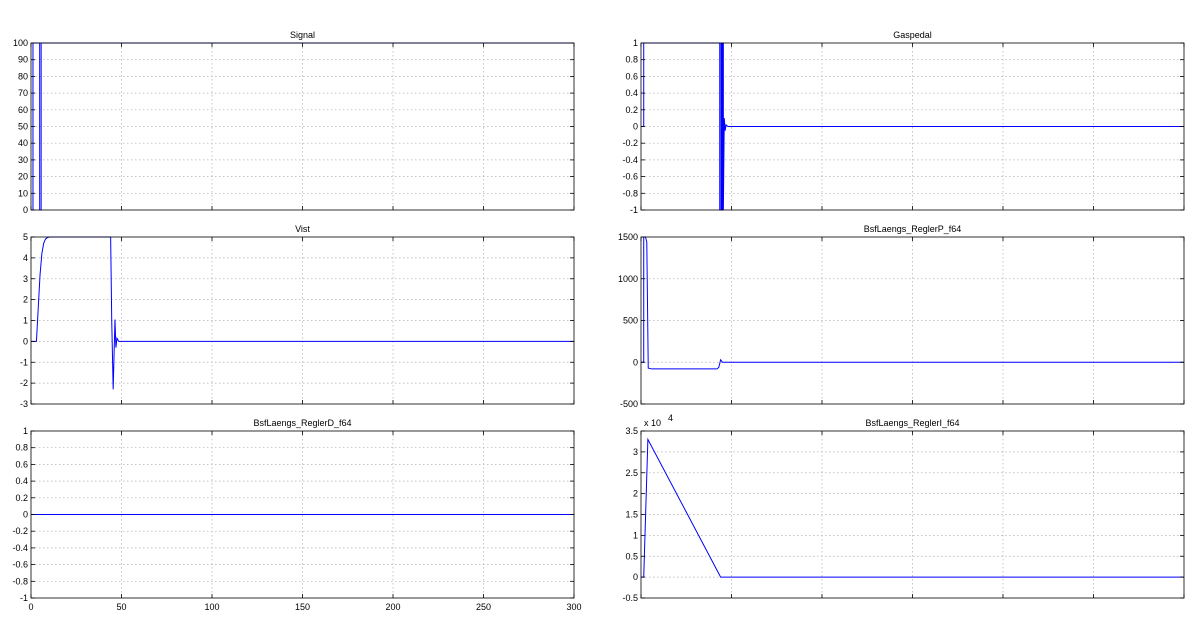 This screenshot has width=1200, height=626. What do you see at coordinates (20, 43) in the screenshot?
I see `y-tick-label: 100` at bounding box center [20, 43].